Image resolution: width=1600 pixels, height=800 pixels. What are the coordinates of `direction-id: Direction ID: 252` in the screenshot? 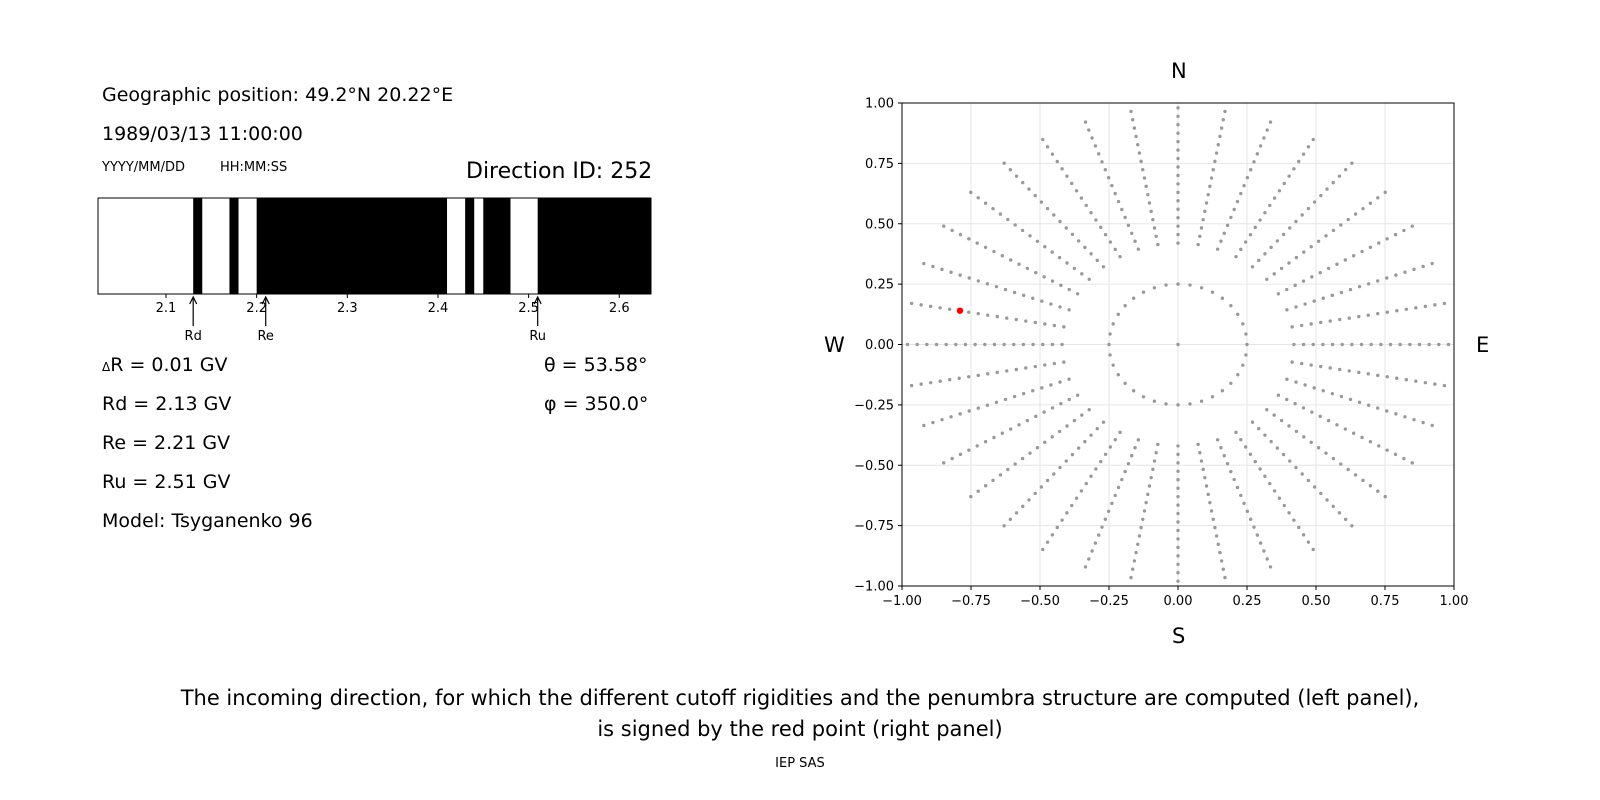 It's located at (559, 171).